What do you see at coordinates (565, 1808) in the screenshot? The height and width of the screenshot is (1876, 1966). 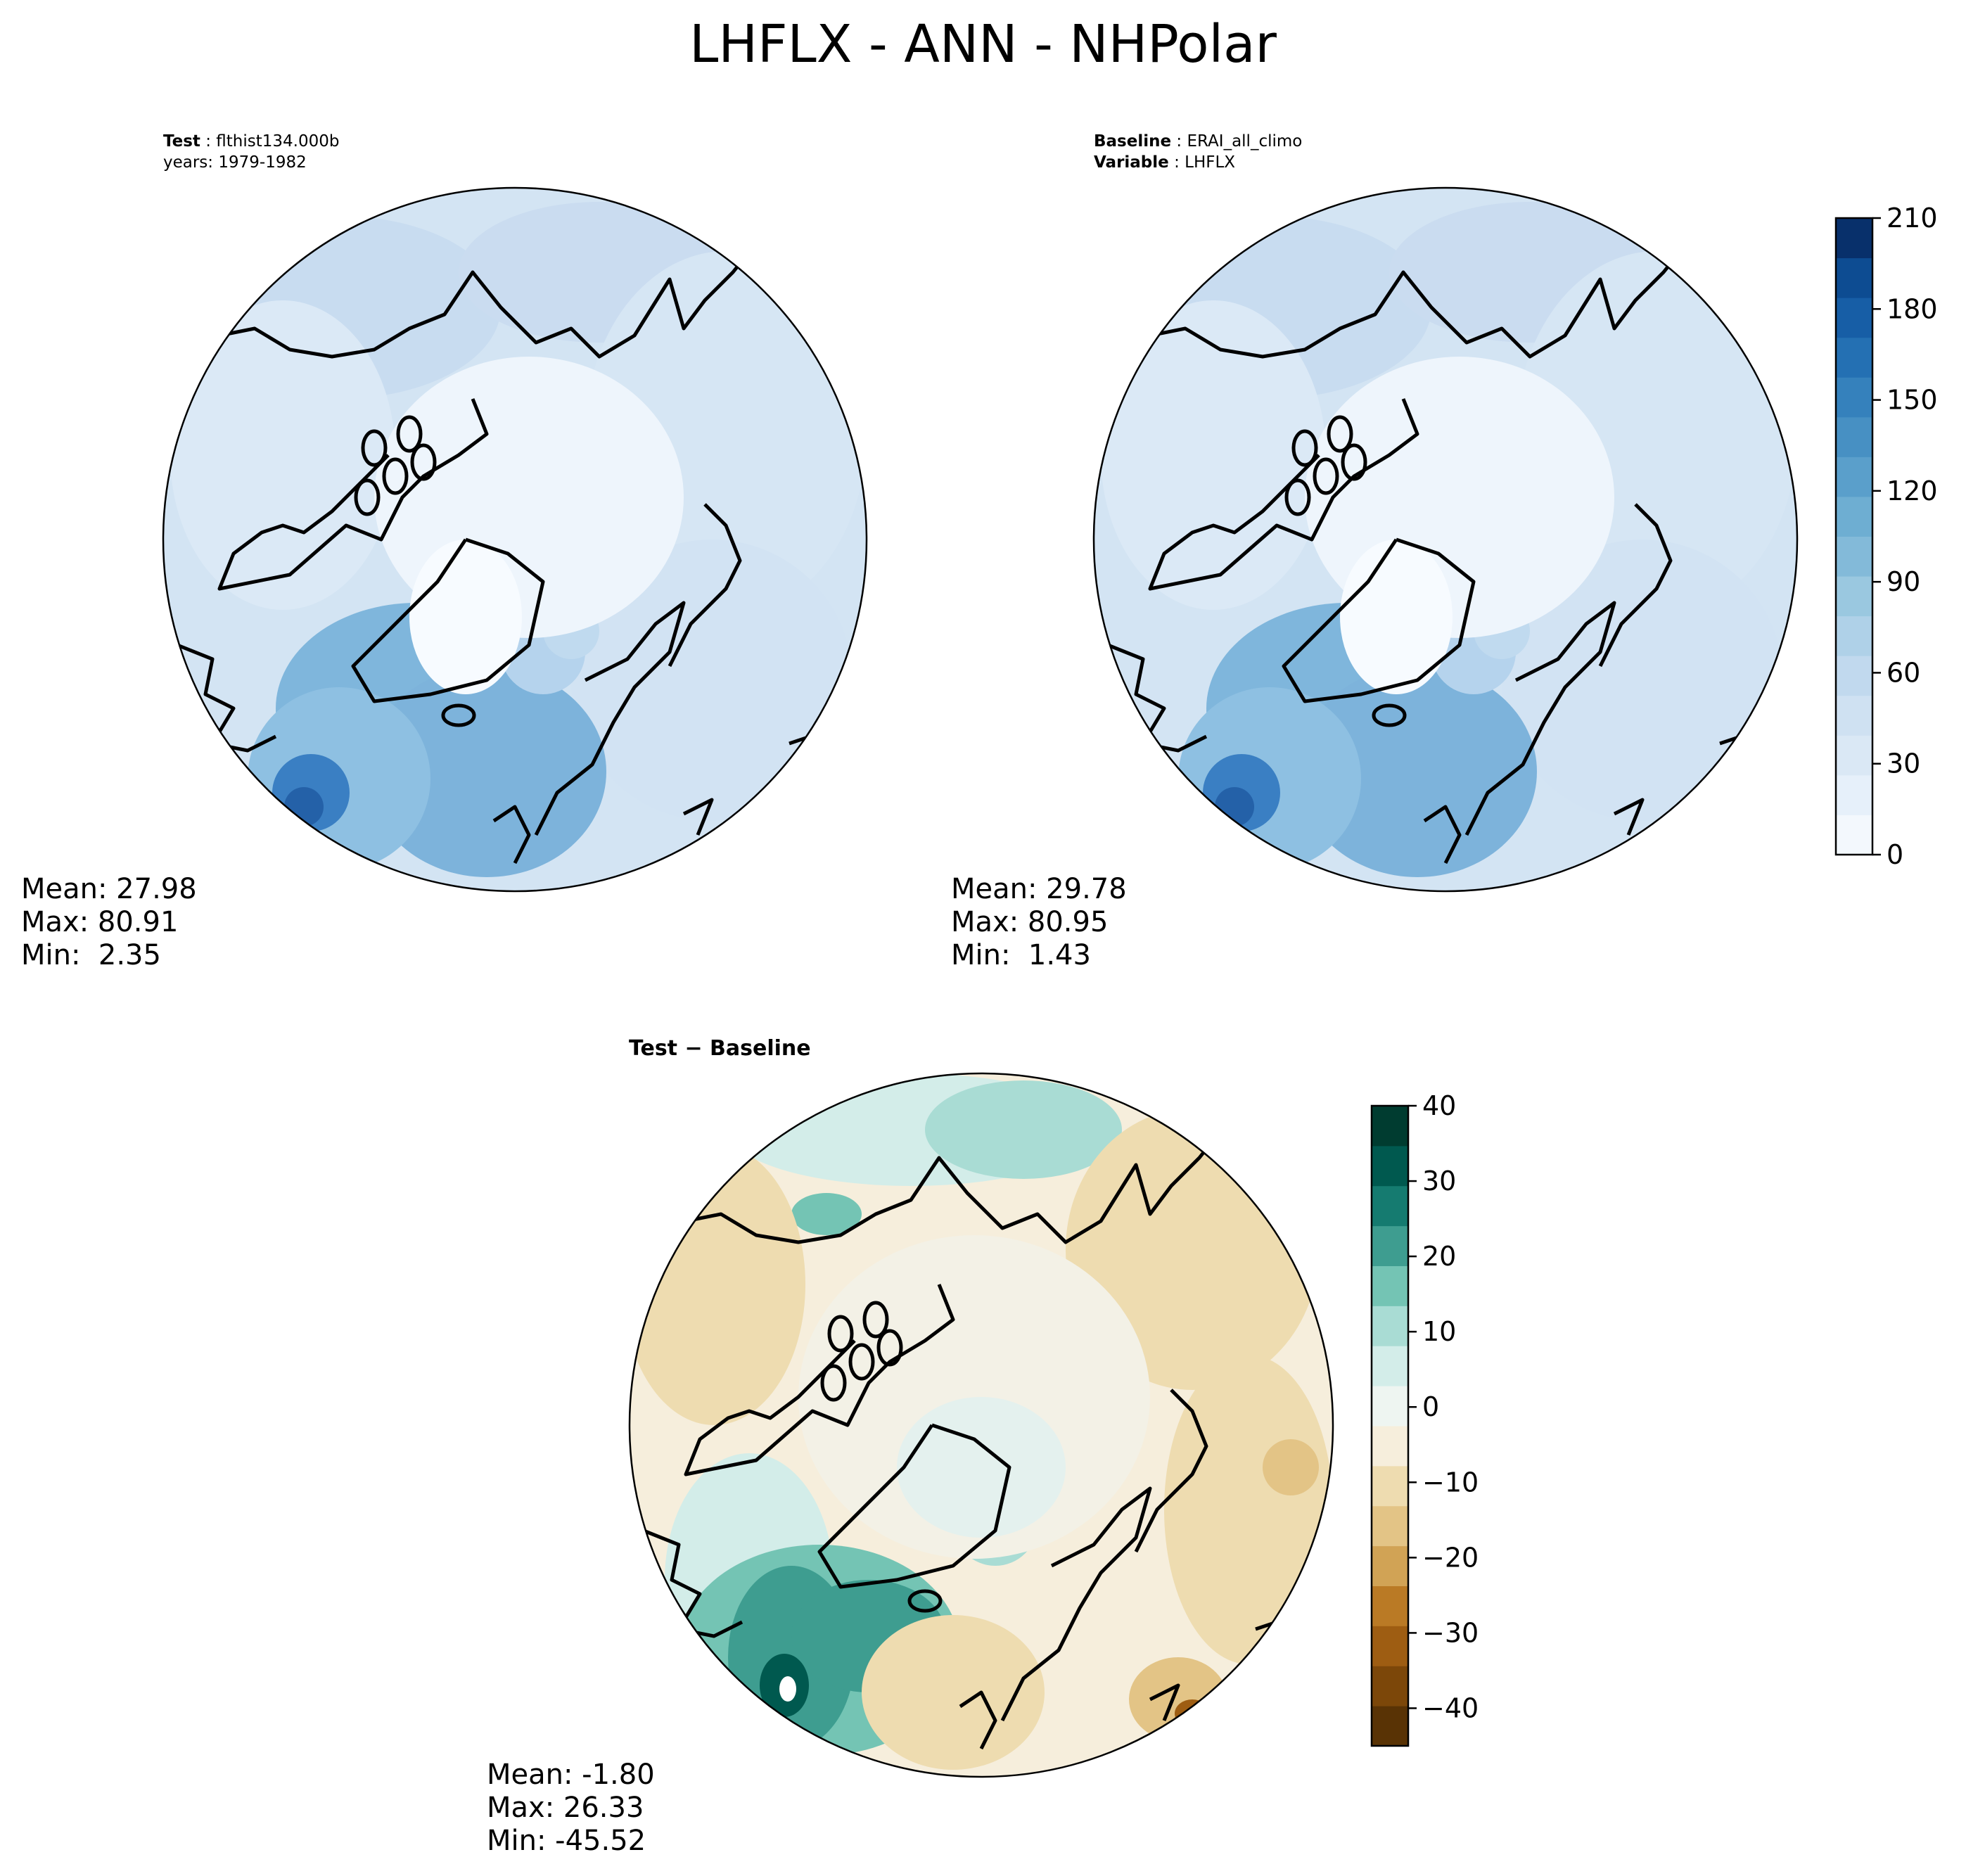 I see `diff-max: Max: 26.33` at bounding box center [565, 1808].